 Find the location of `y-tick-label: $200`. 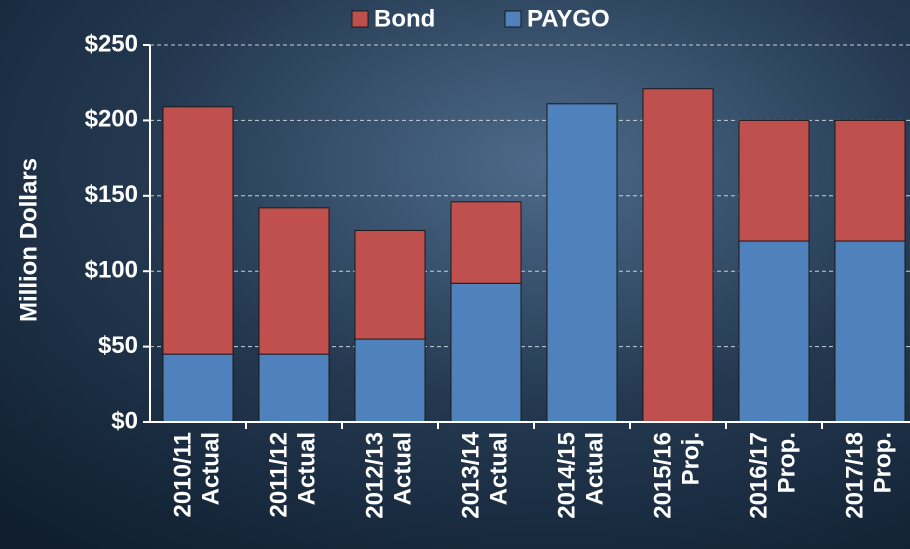

y-tick-label: $200 is located at coordinates (111, 119).